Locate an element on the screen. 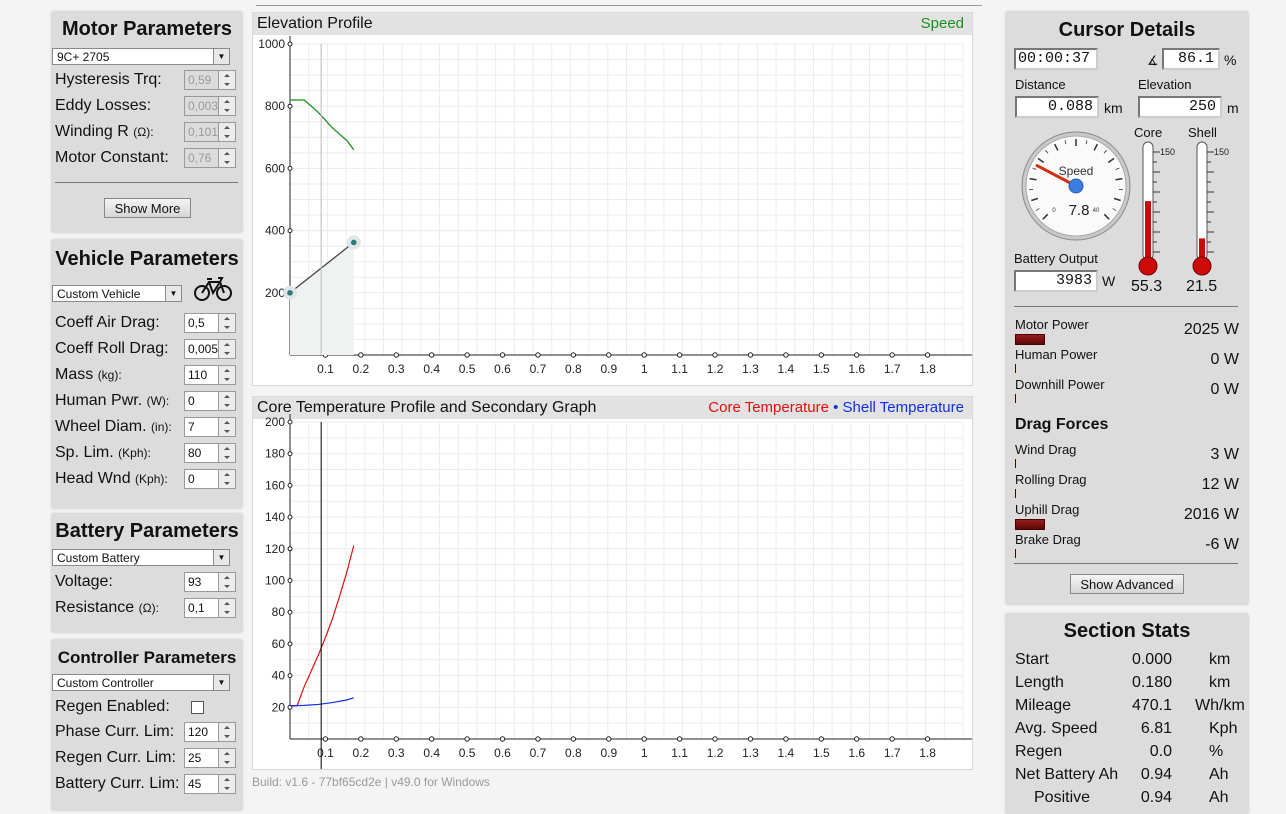 The image size is (1286, 814). param-value: 0,101 is located at coordinates (203, 132).